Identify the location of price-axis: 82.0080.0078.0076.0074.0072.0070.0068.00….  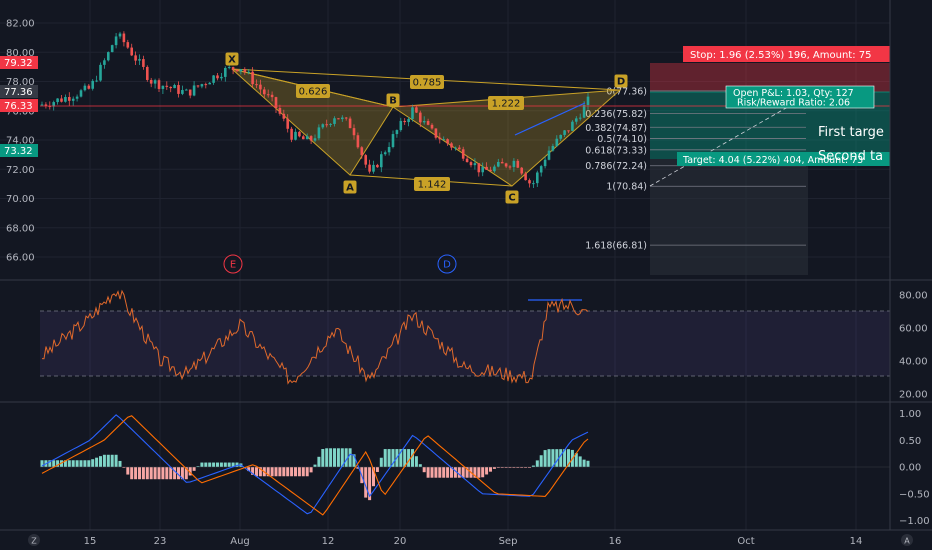
(20, 141).